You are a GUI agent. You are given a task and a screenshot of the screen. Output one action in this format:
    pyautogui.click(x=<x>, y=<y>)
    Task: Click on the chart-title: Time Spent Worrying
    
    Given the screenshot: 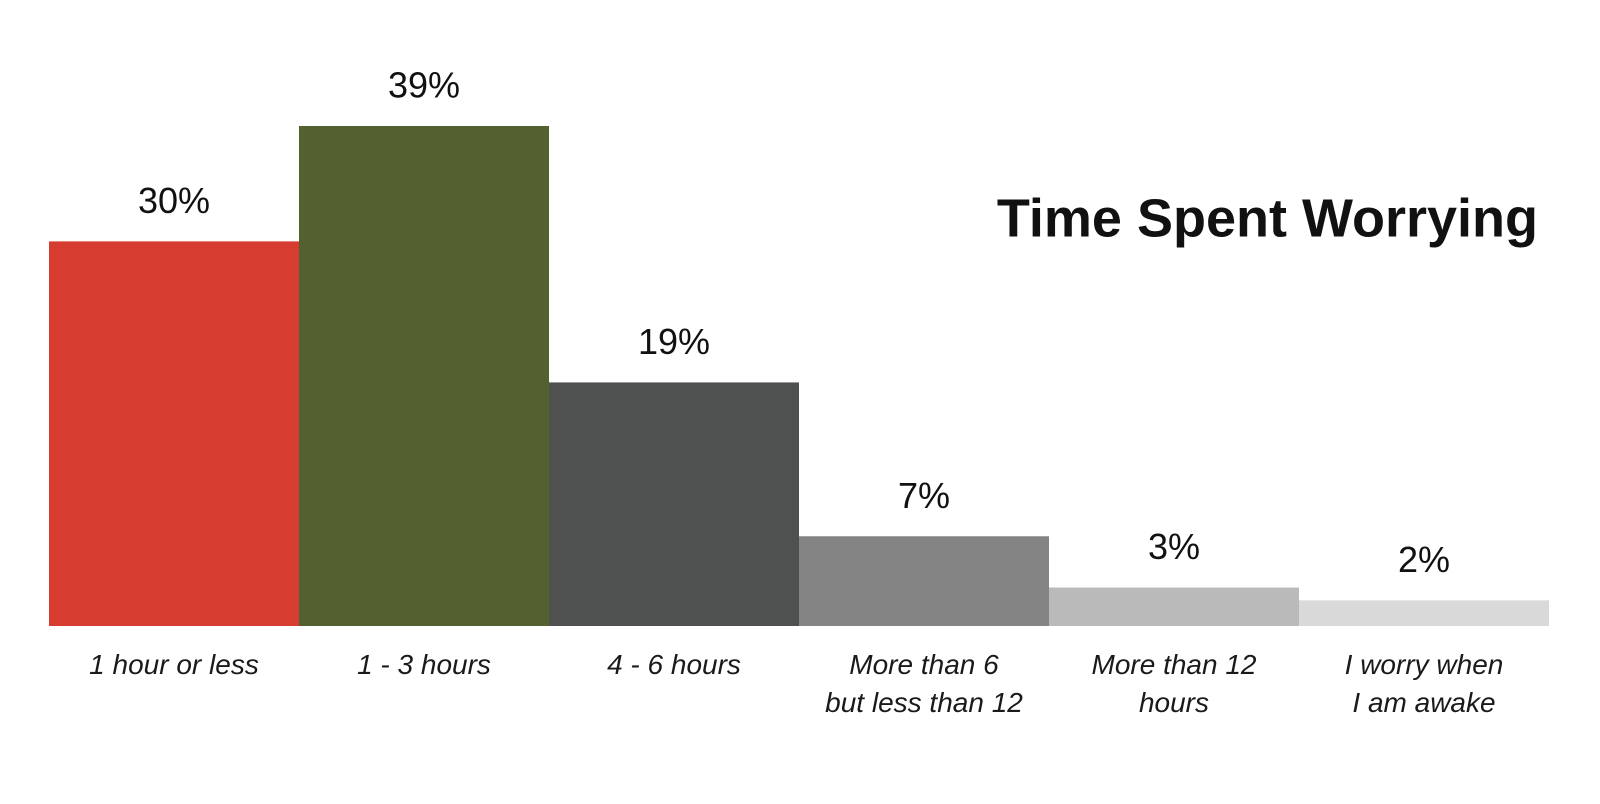 What is the action you would take?
    pyautogui.click(x=1267, y=218)
    